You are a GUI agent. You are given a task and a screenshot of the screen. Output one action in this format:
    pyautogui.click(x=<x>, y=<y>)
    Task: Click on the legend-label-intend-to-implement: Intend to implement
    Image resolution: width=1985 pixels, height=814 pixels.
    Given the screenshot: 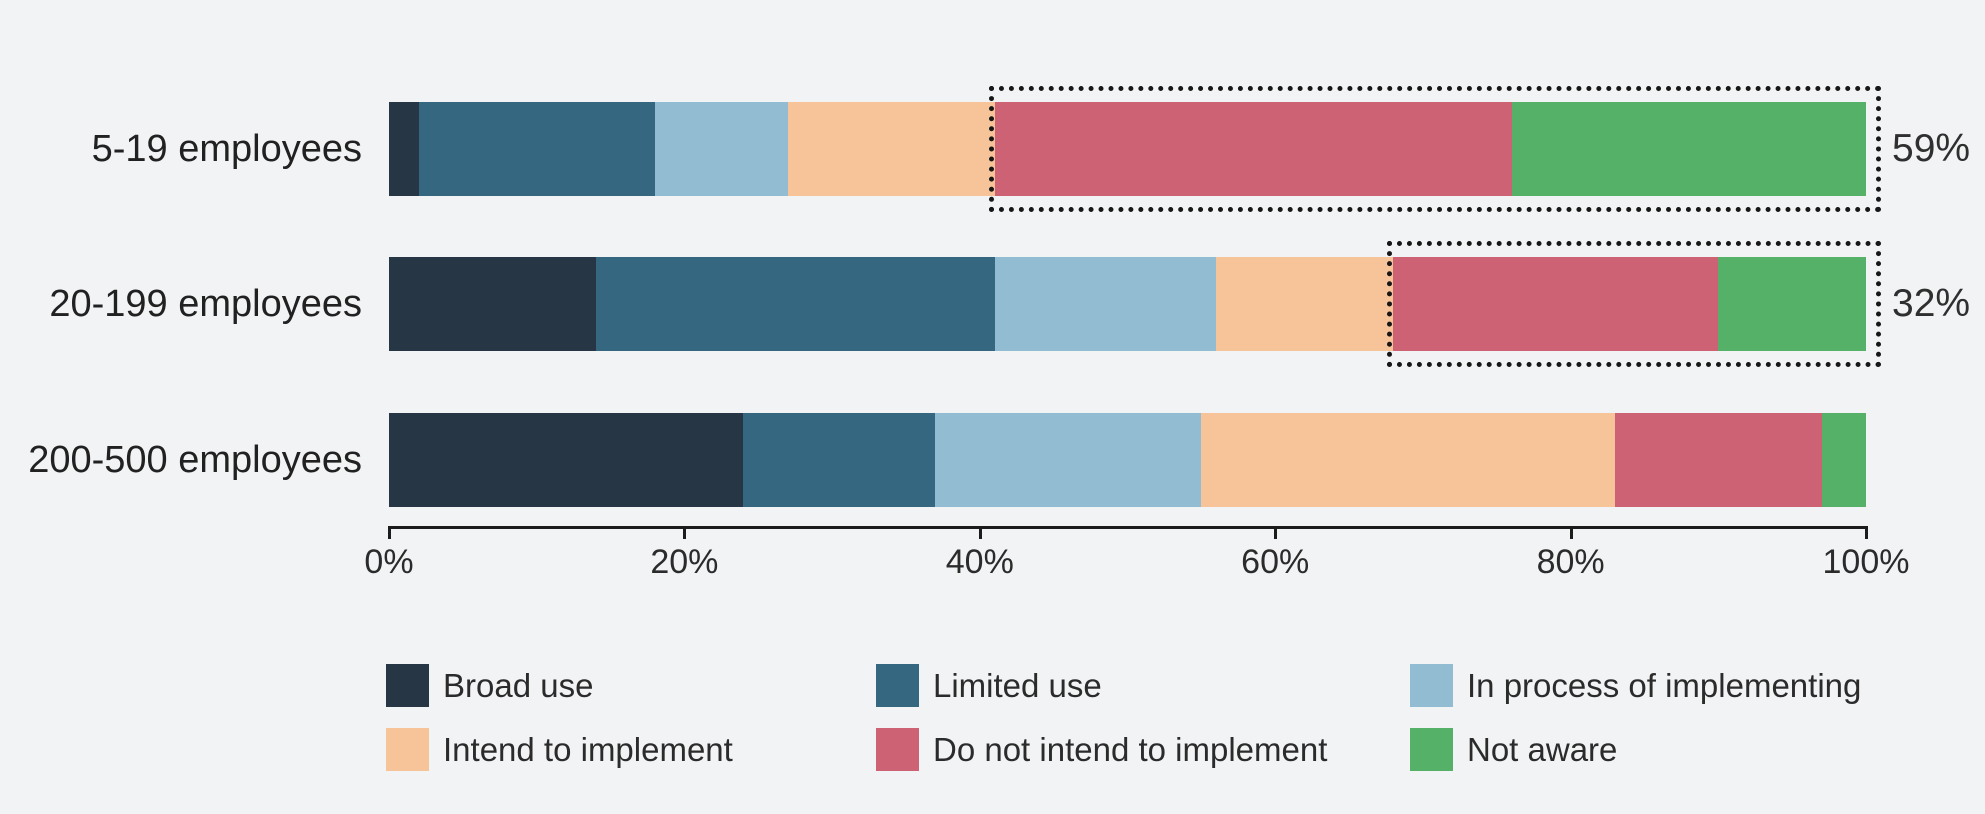 What is the action you would take?
    pyautogui.click(x=588, y=749)
    